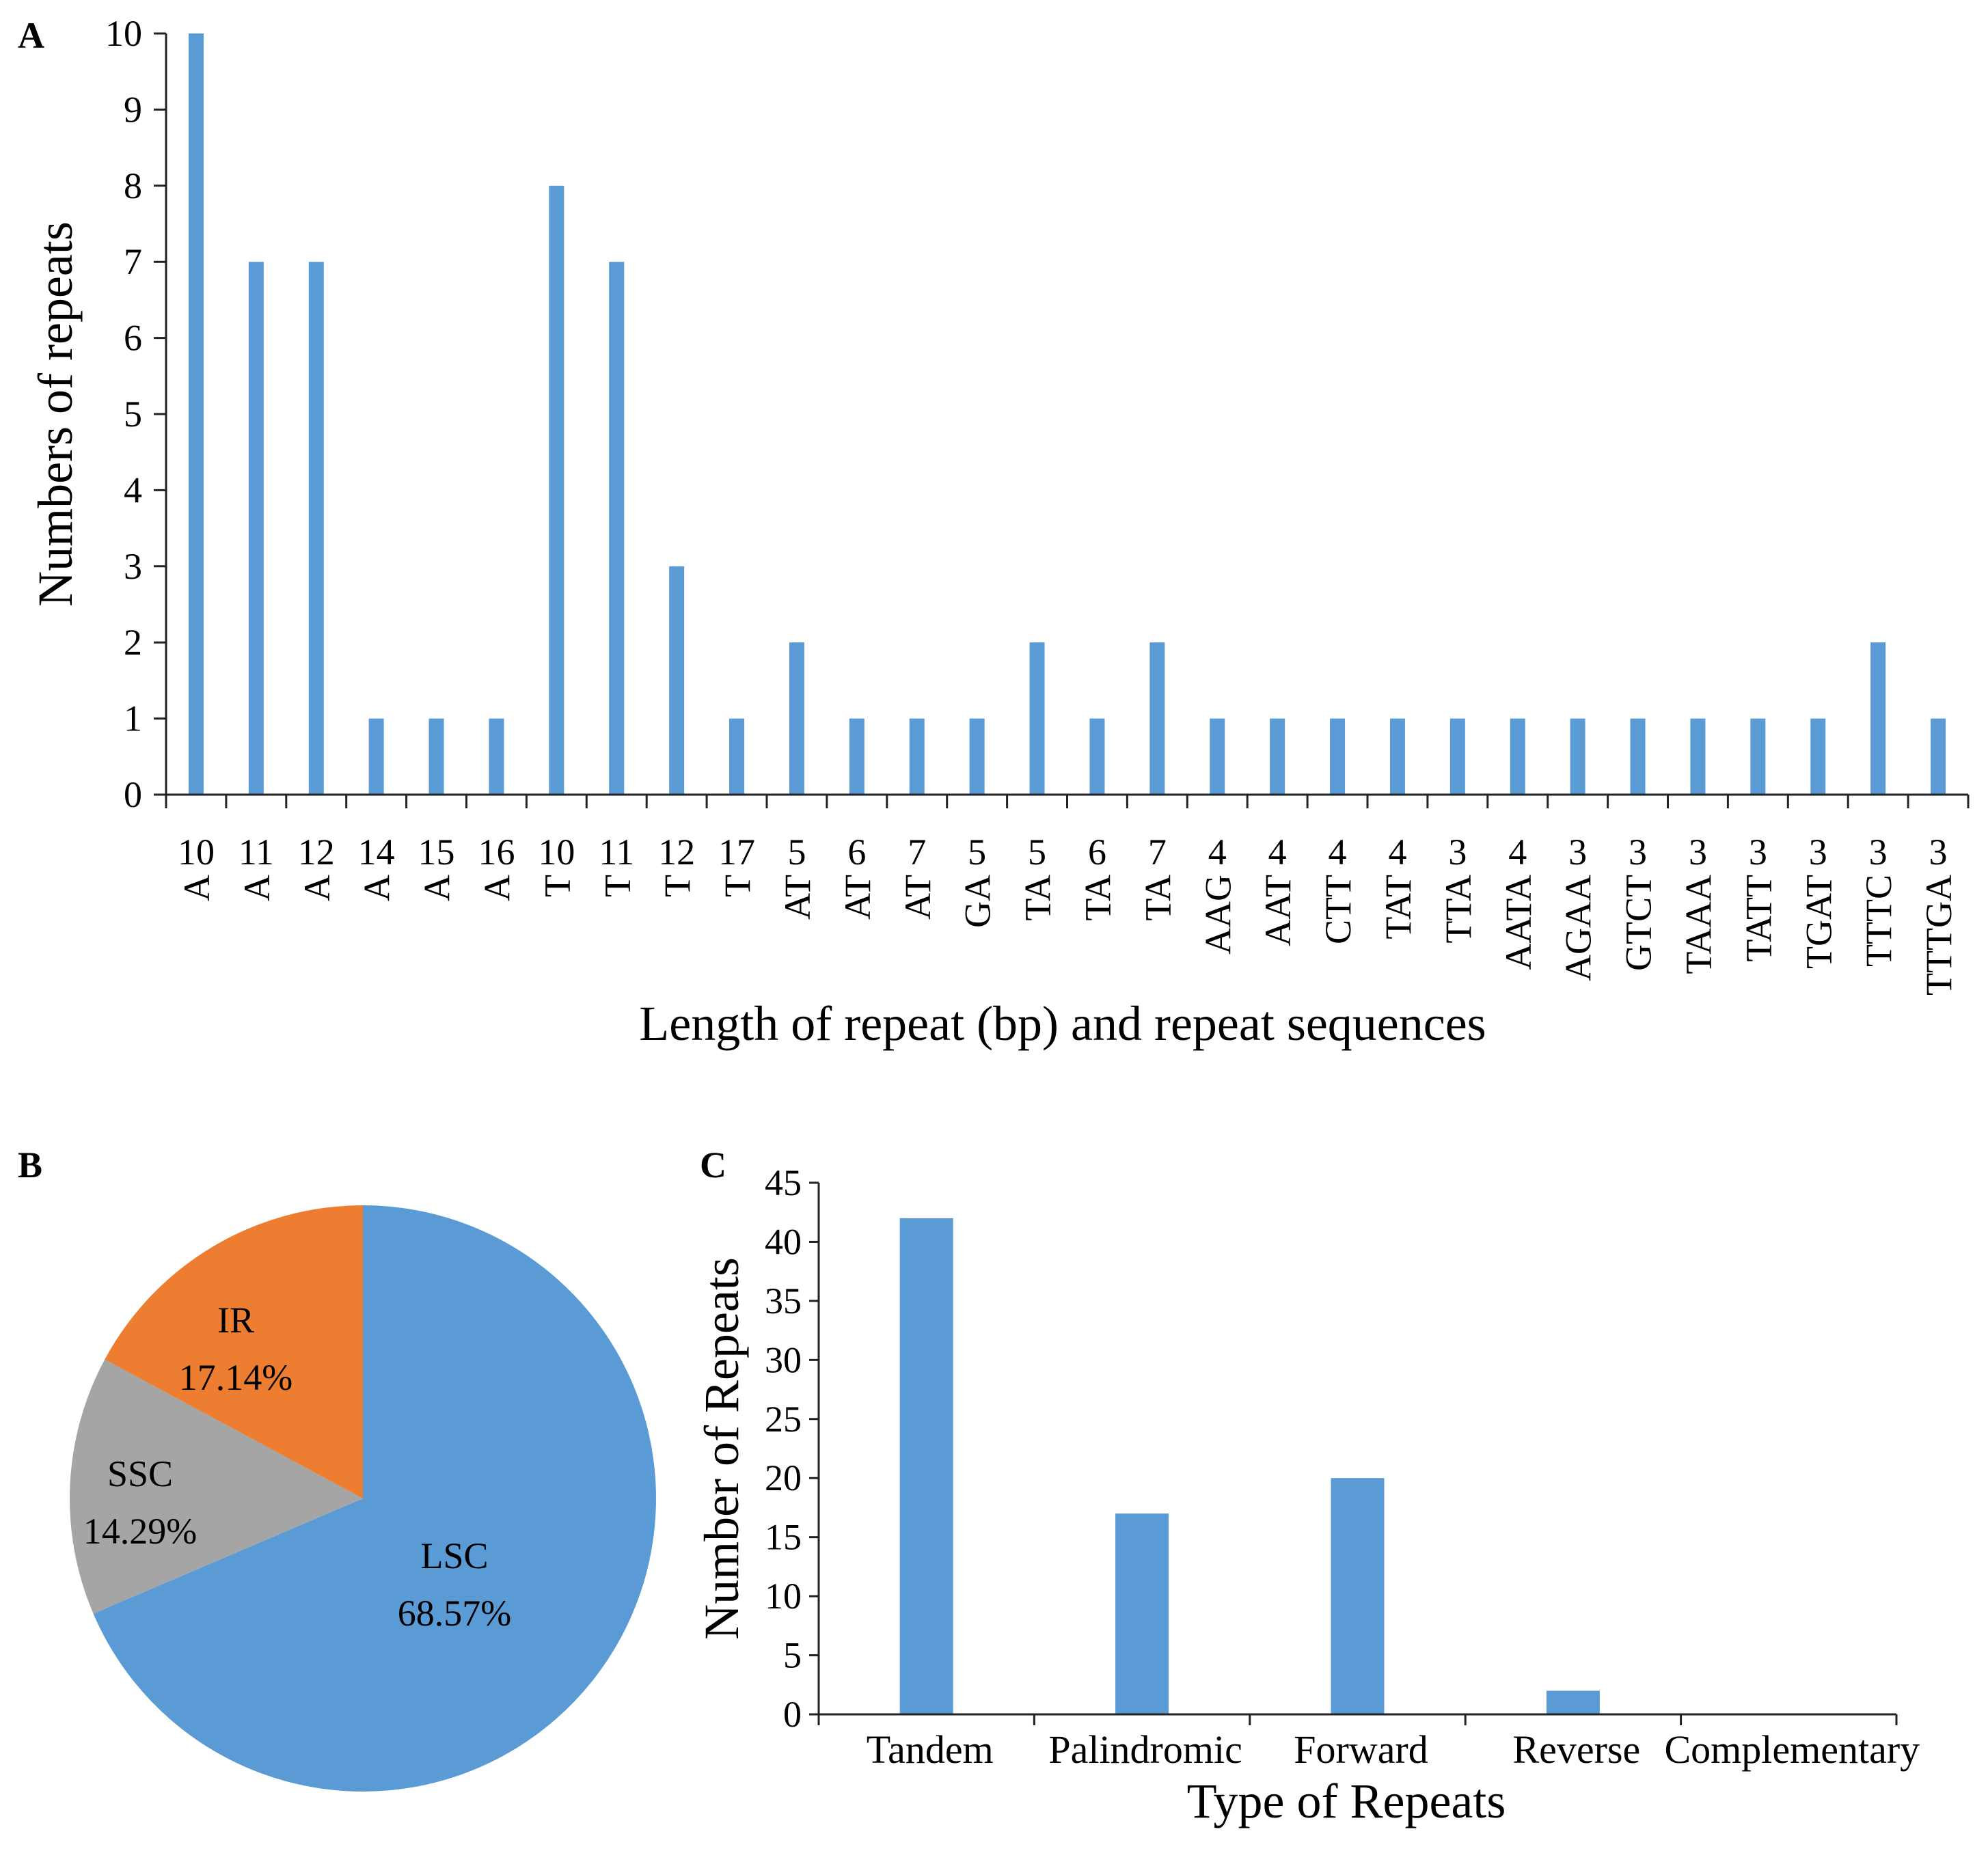  I want to click on panel-label-c: C, so click(713, 1164).